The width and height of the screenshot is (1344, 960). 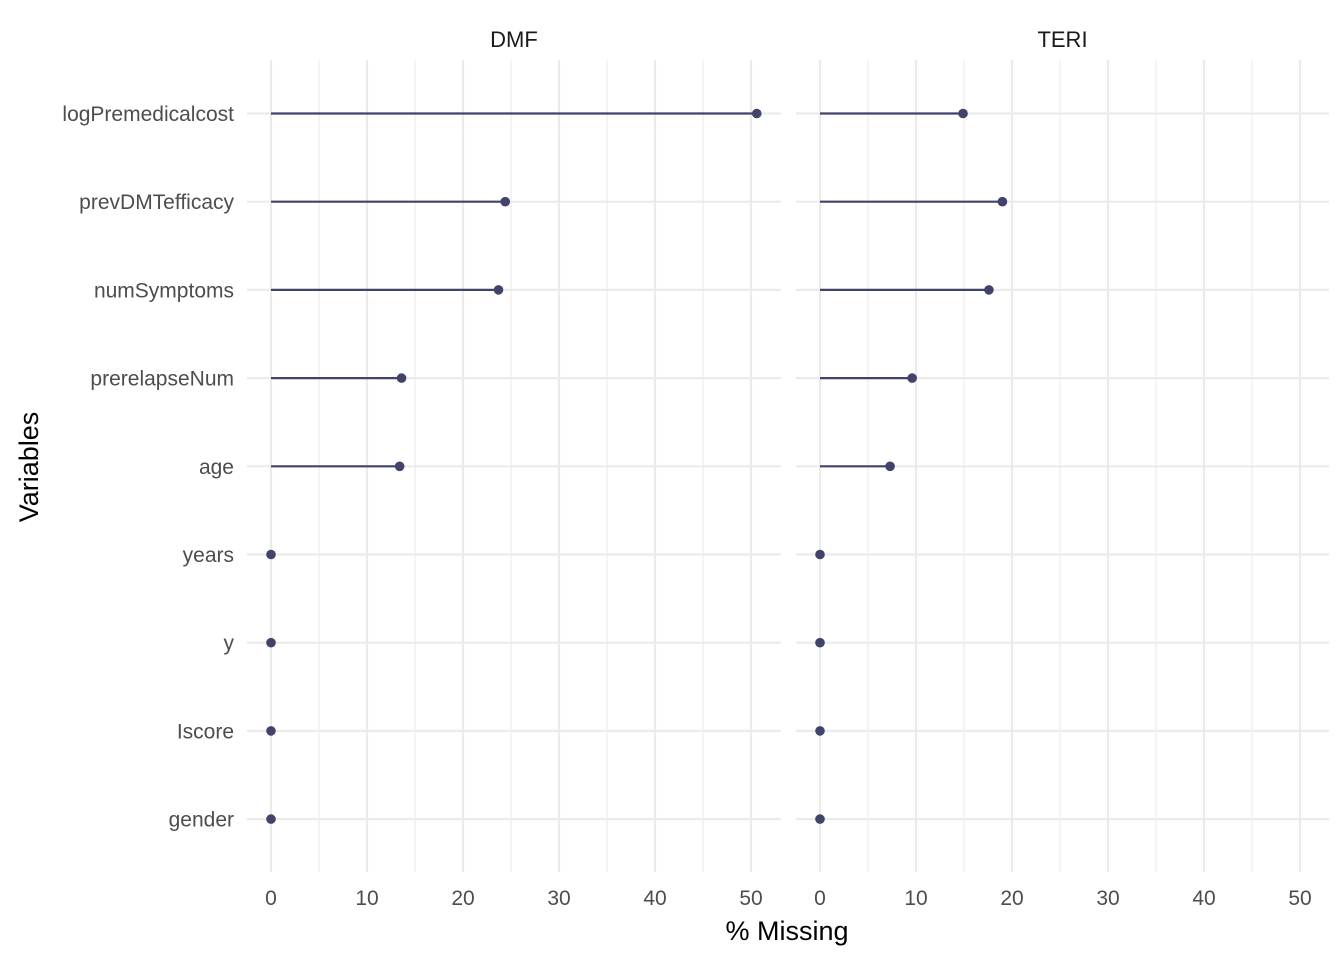 What do you see at coordinates (205, 731) in the screenshot?
I see `y-tick-label: Iscore` at bounding box center [205, 731].